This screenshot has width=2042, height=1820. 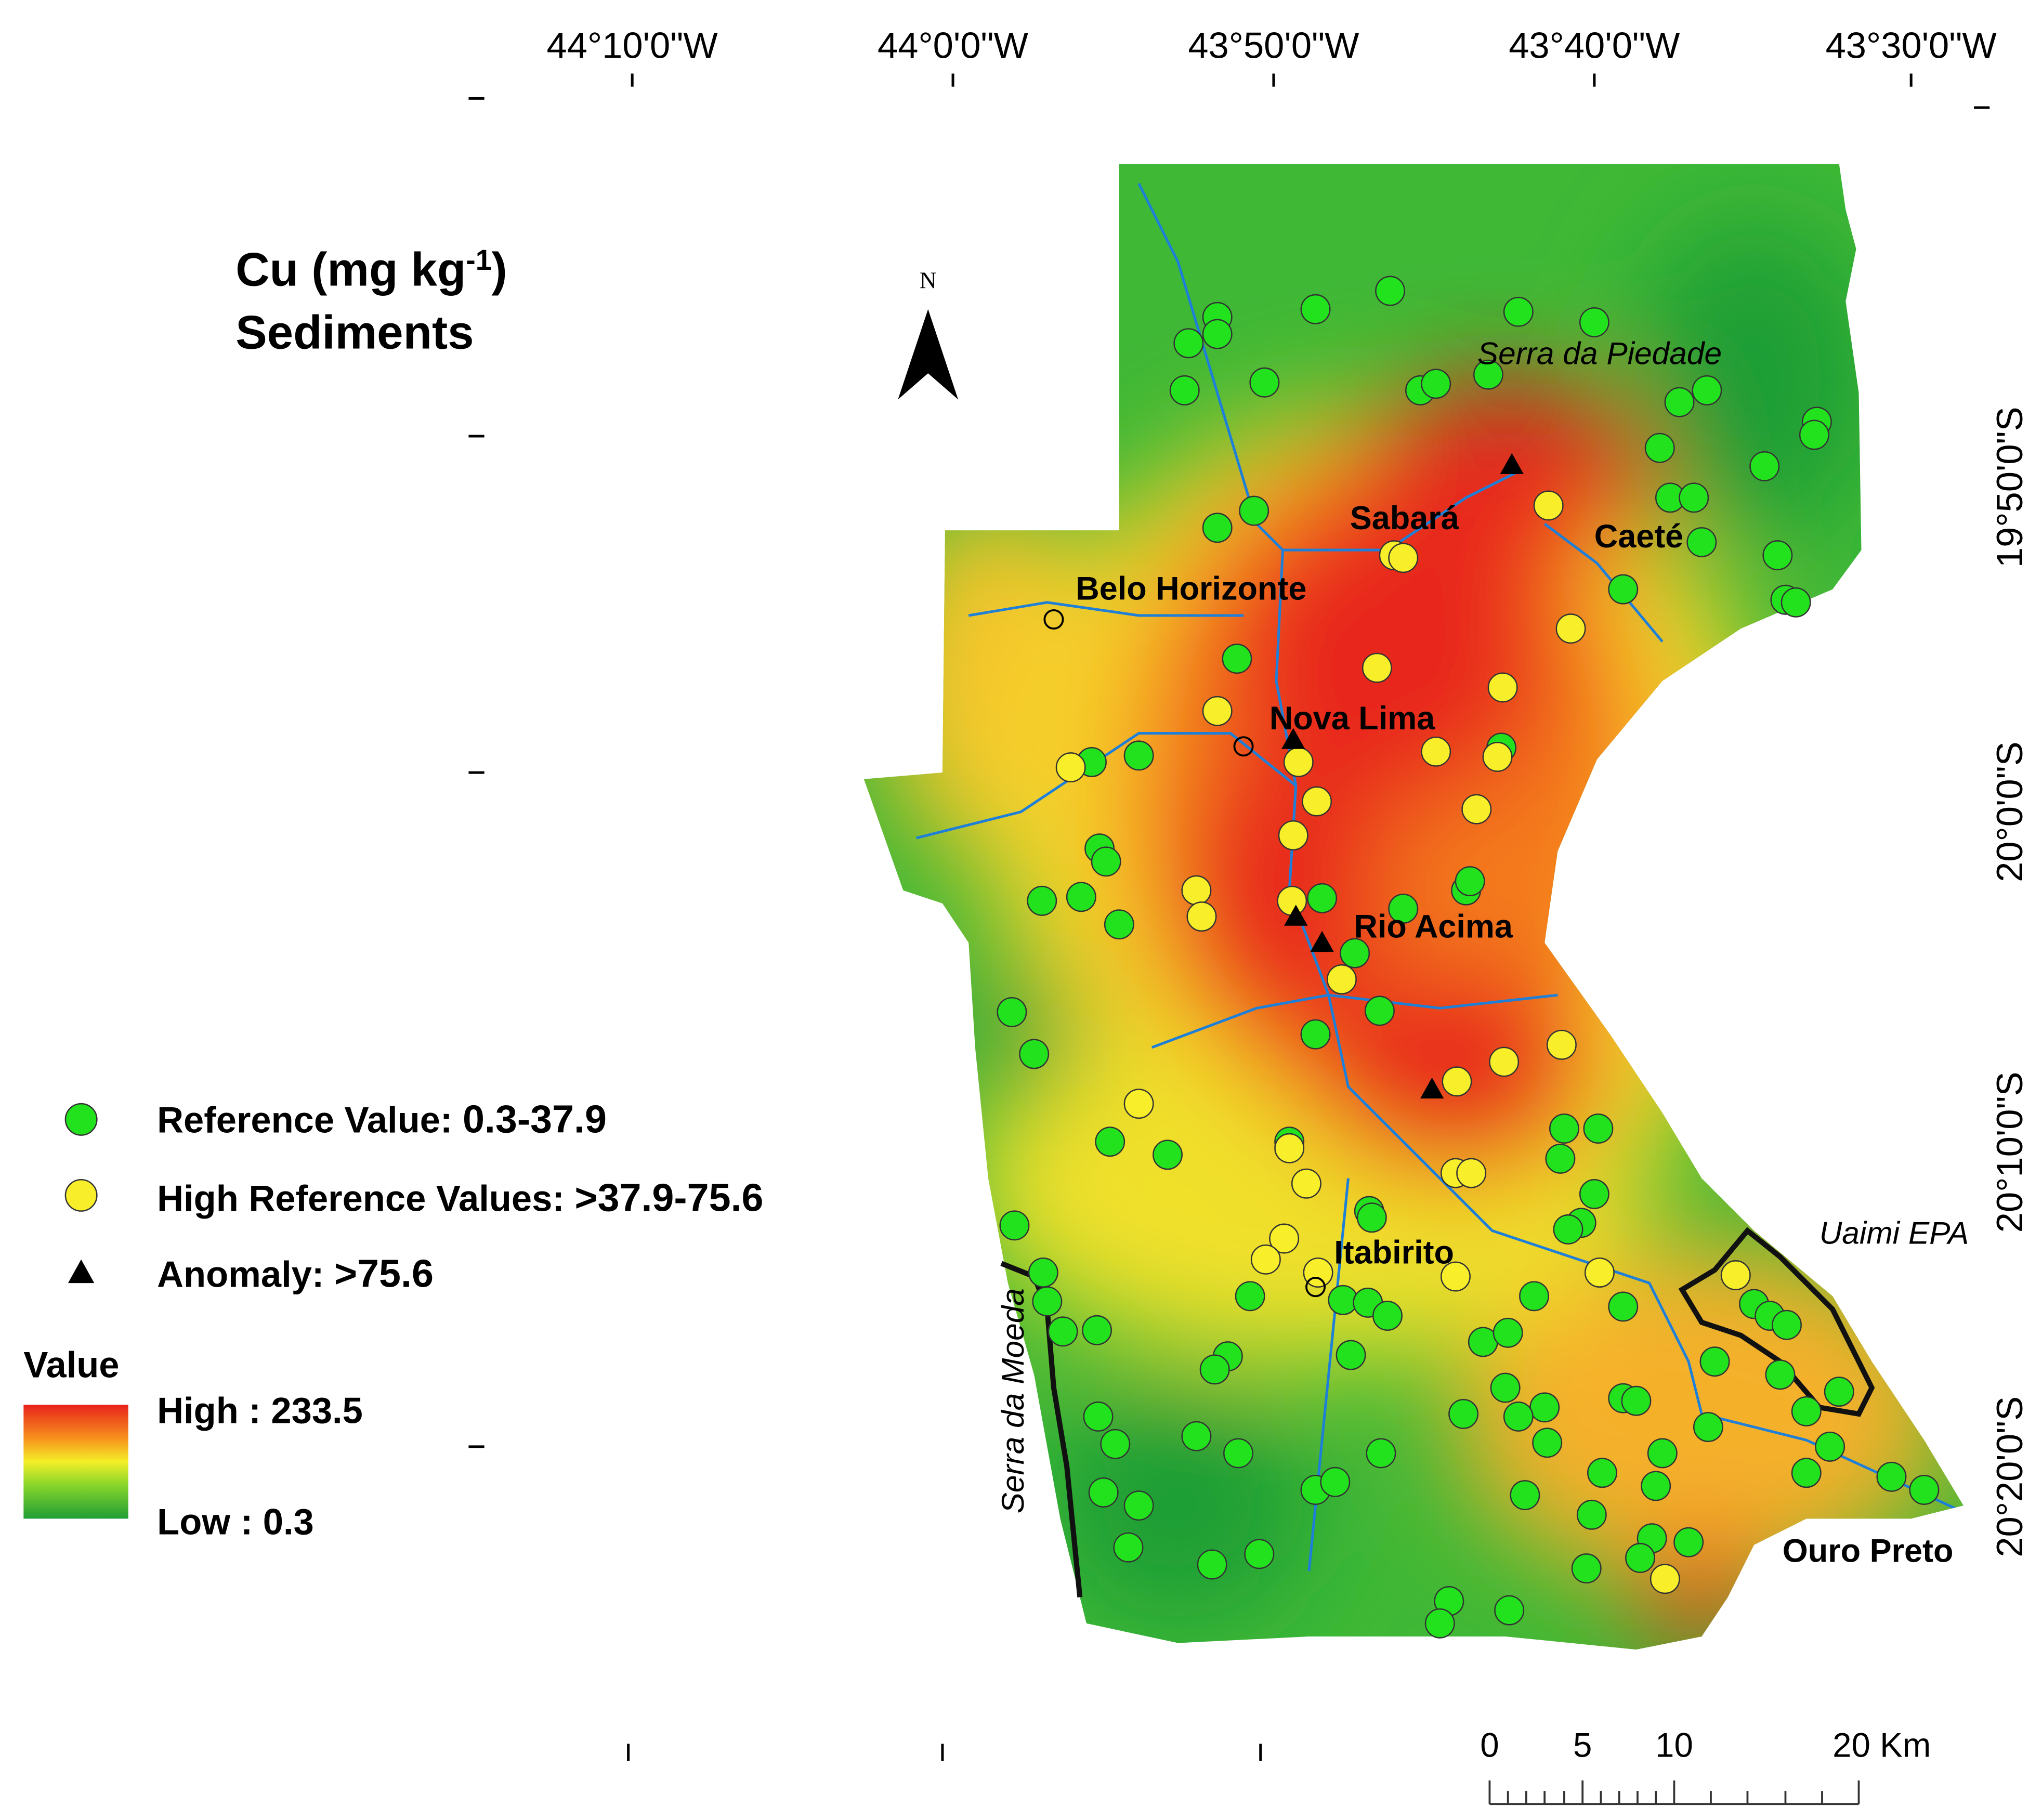 What do you see at coordinates (478, 260) in the screenshot?
I see `title-sup: -1` at bounding box center [478, 260].